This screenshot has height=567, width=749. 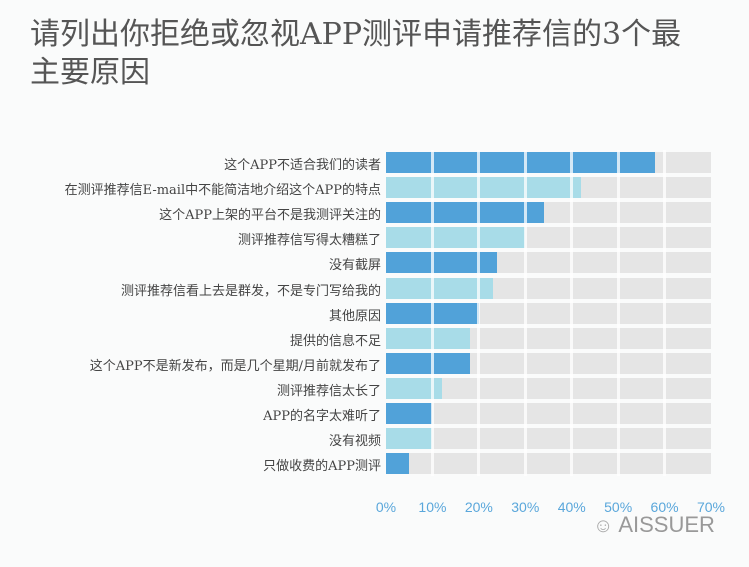 I want to click on chart-title: 请列出你拒绝或忽视APP测评申请推荐信的3个最主要原因, so click(x=356, y=53).